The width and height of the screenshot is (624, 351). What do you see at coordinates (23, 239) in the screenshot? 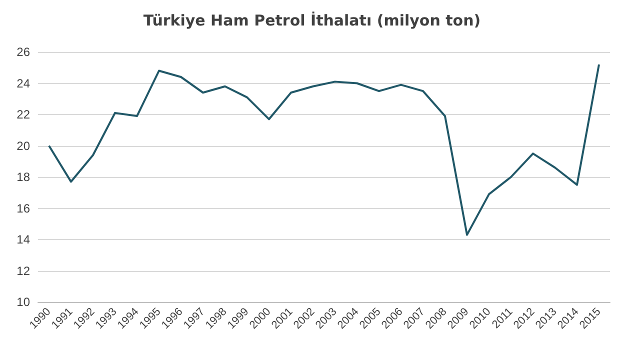
I see `y-tick-label: 14` at bounding box center [23, 239].